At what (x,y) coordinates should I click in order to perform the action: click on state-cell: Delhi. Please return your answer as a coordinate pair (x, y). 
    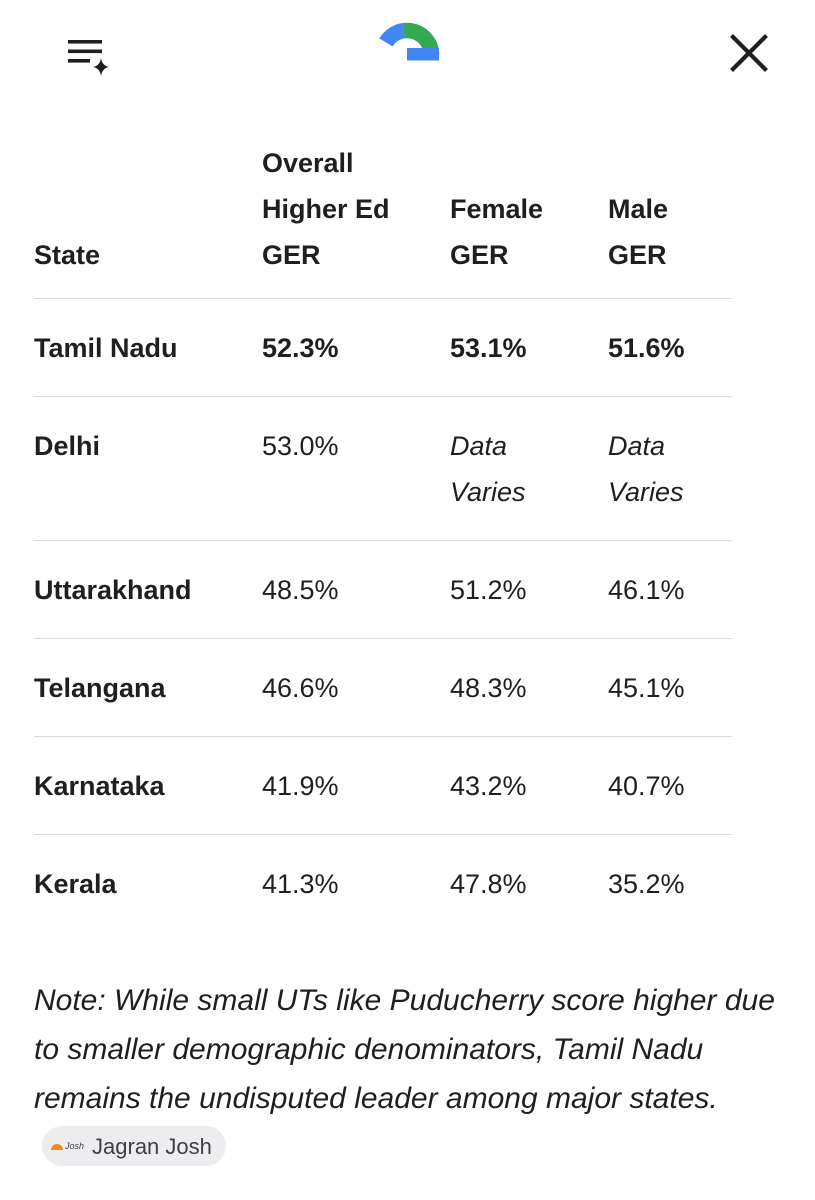
    Looking at the image, I should click on (148, 468).